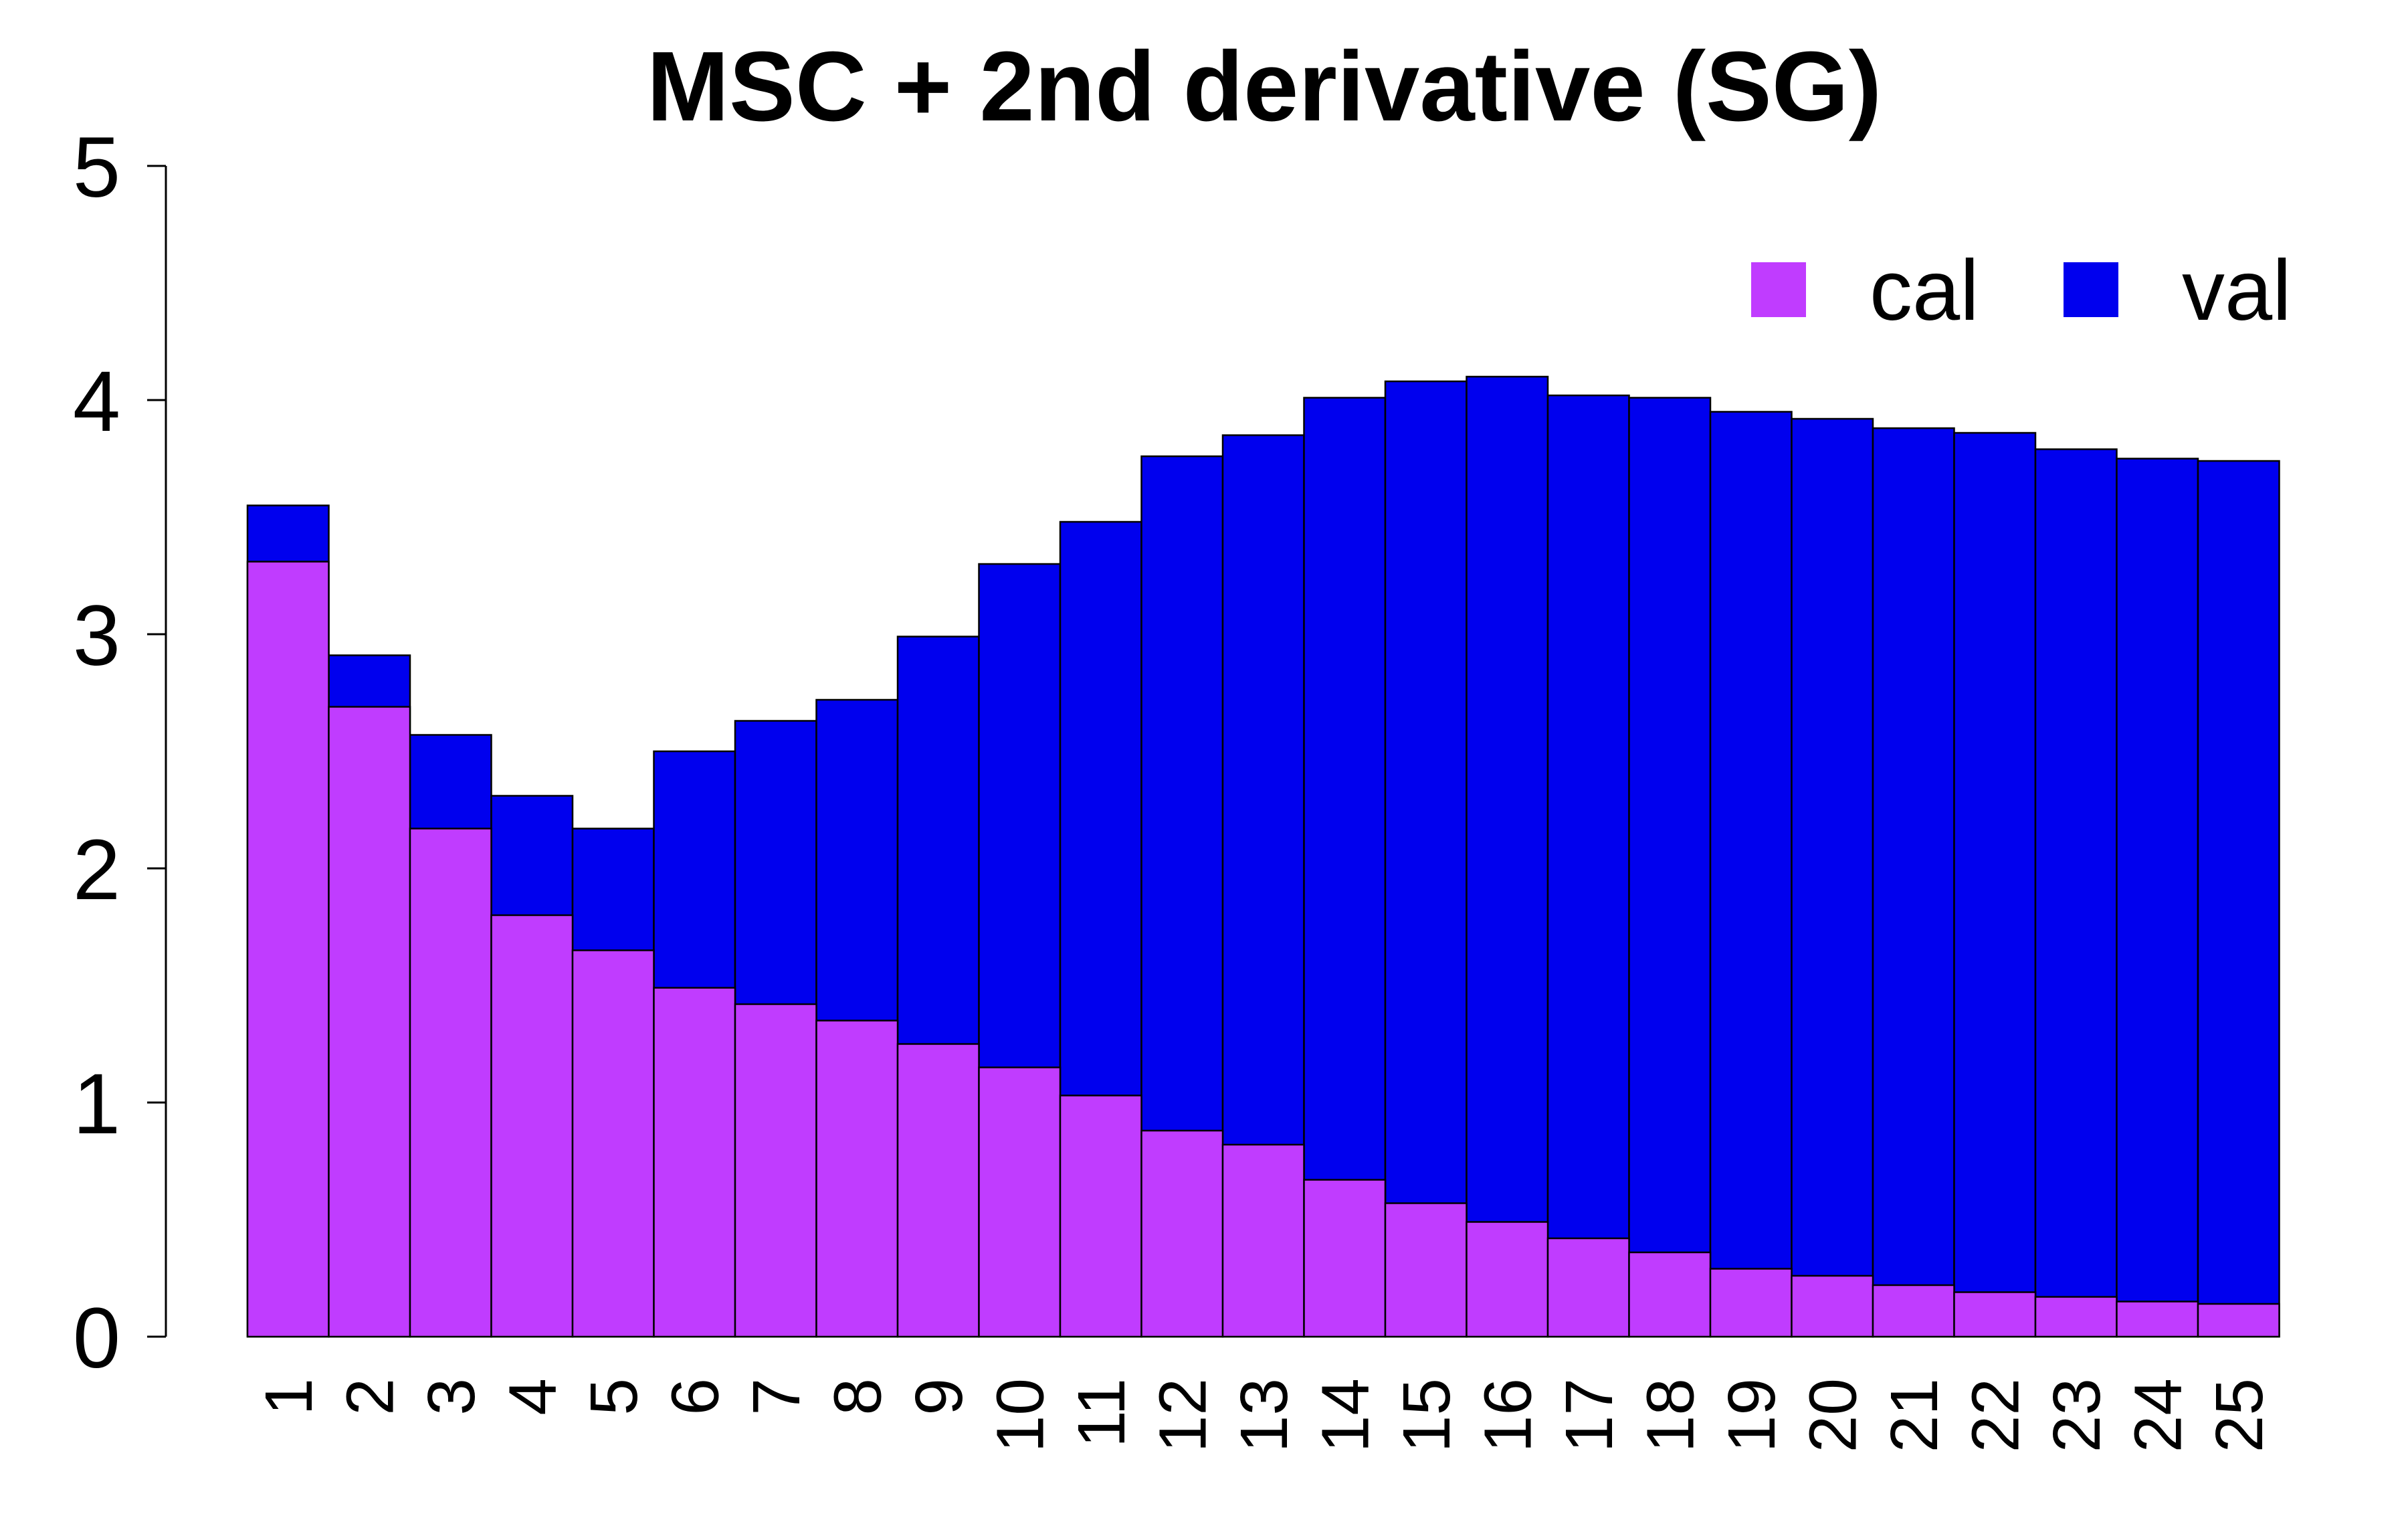 The width and height of the screenshot is (2408, 1526). I want to click on x-tick-label: 17, so click(1589, 1415).